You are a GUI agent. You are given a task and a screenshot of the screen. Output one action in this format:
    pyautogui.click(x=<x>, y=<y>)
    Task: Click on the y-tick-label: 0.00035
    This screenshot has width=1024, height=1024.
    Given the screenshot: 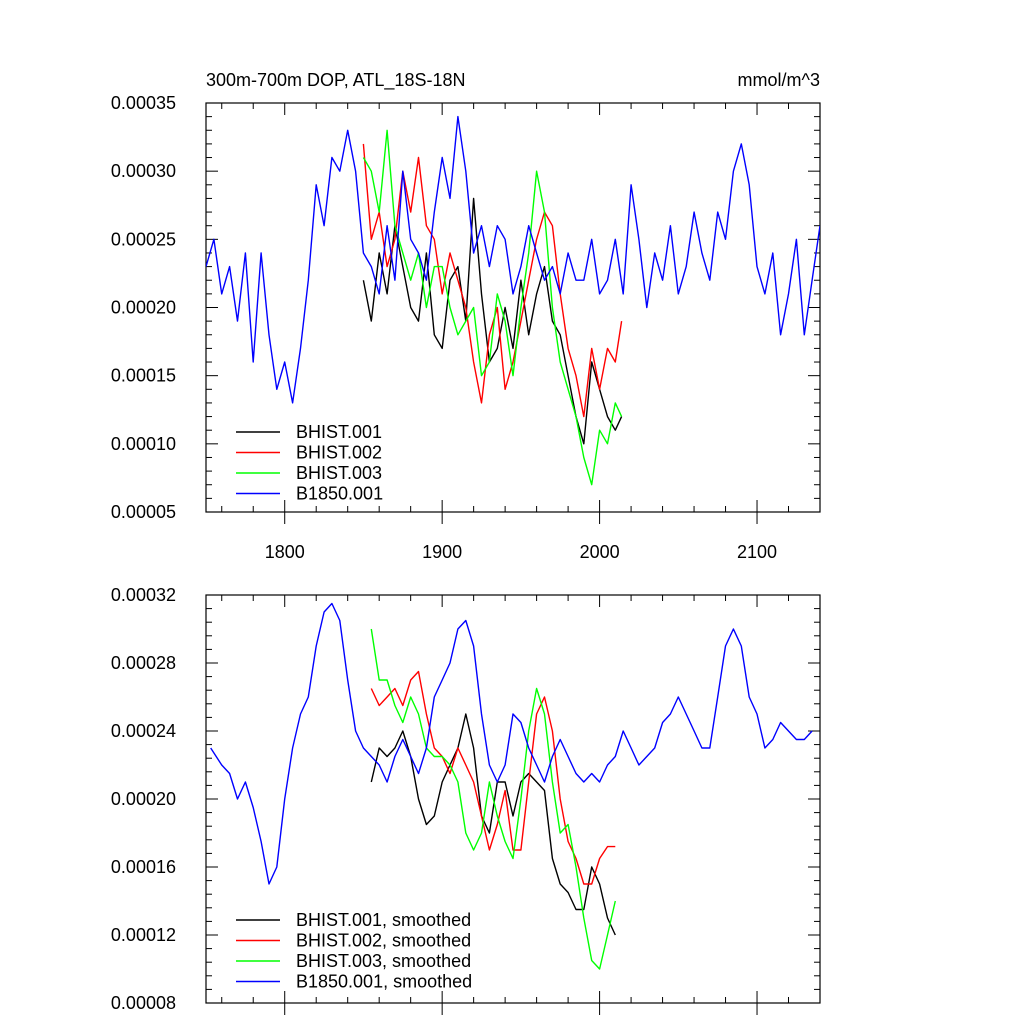 What is the action you would take?
    pyautogui.click(x=143, y=103)
    